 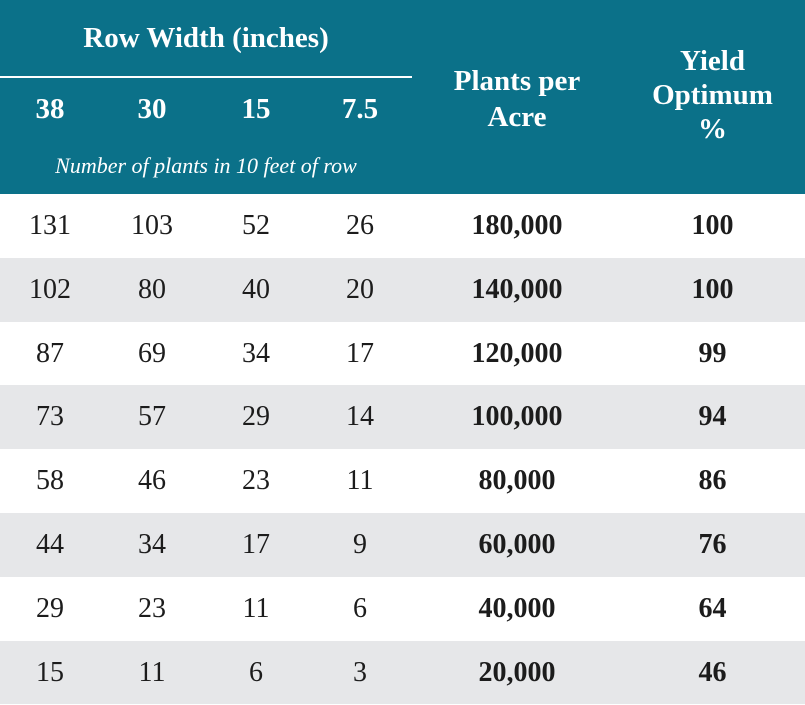 I want to click on yield-optimum-line-1: Yield, so click(x=712, y=61).